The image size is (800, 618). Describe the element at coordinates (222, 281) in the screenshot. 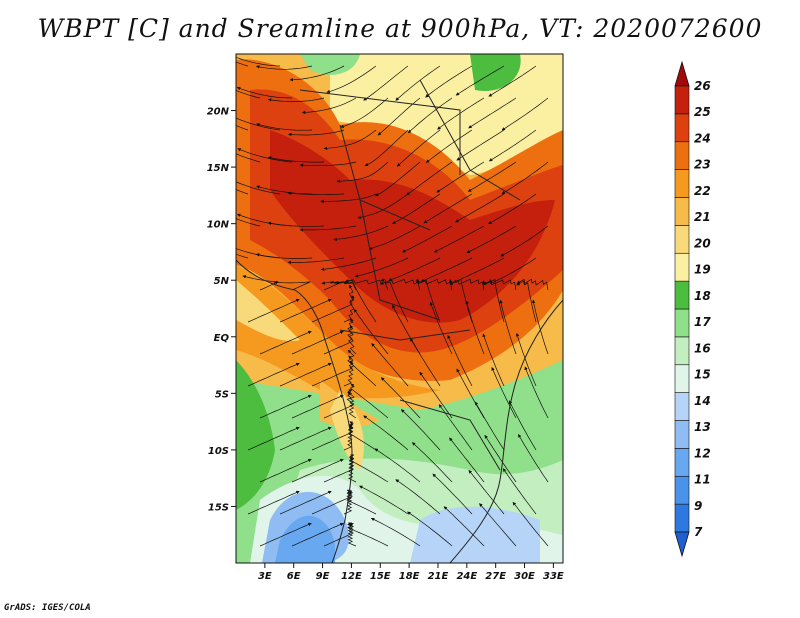

I see `lat-tick-label: 5N` at that location.